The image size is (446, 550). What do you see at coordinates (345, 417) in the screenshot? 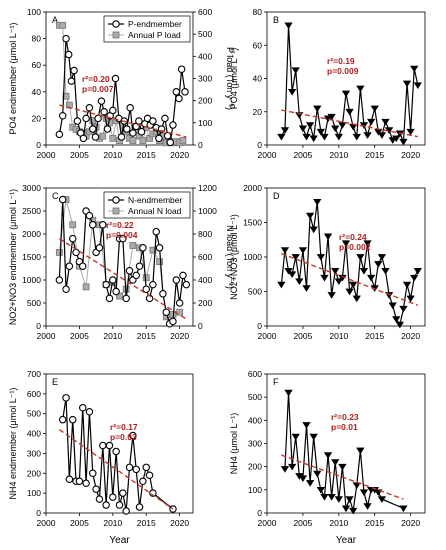
I see `stat-label: r²=0.23` at bounding box center [345, 417].